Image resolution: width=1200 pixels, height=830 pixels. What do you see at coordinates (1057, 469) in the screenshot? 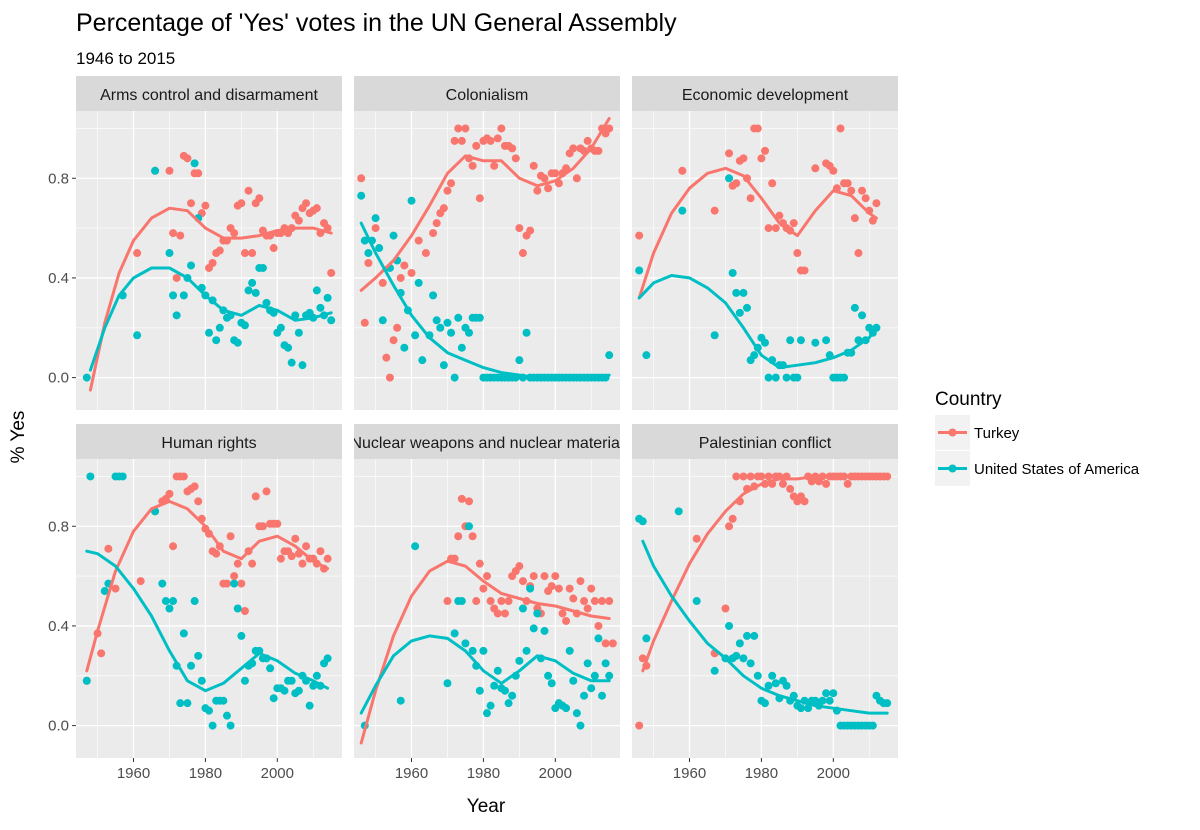
I see `legend-label-usa: United States of America` at bounding box center [1057, 469].